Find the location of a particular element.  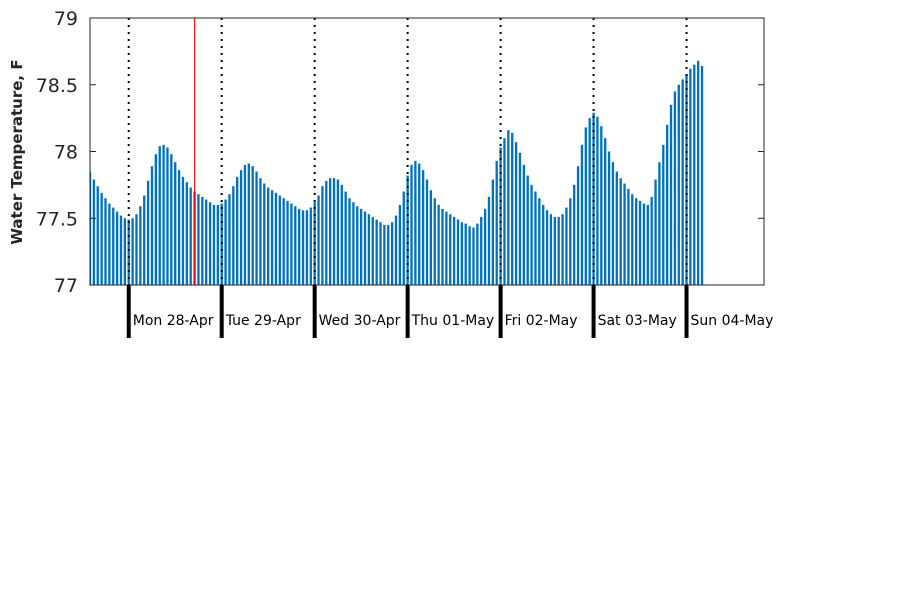

y-tick-label: 78.5 is located at coordinates (57, 86).